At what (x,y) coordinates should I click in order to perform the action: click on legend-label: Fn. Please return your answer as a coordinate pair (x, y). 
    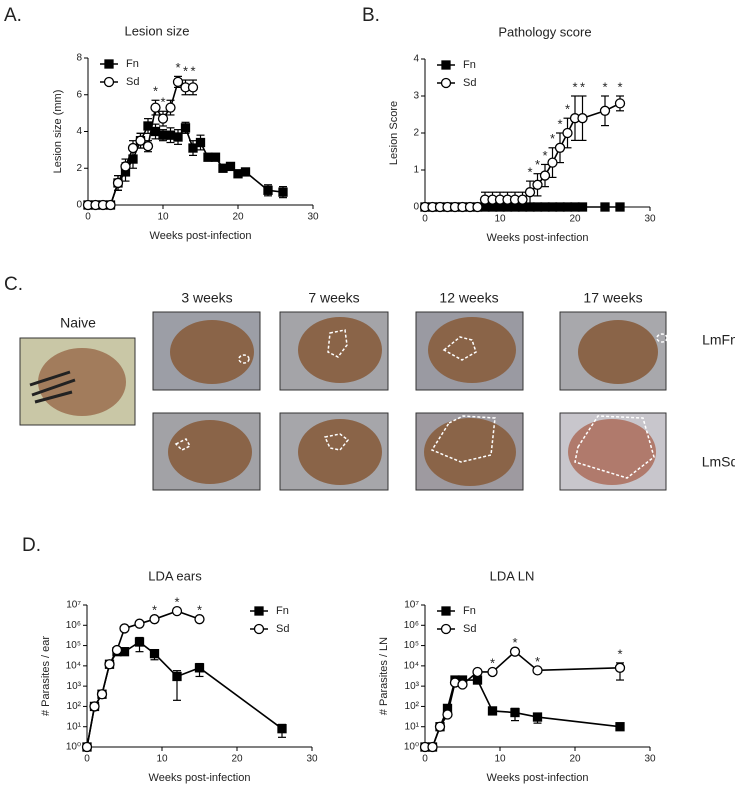
    Looking at the image, I should click on (282, 611).